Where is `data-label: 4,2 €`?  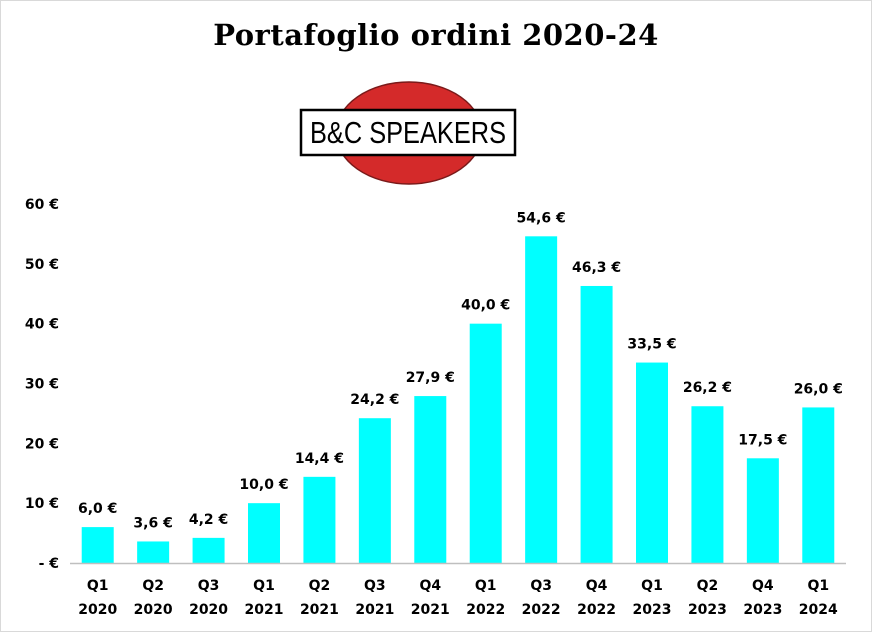 data-label: 4,2 € is located at coordinates (208, 520).